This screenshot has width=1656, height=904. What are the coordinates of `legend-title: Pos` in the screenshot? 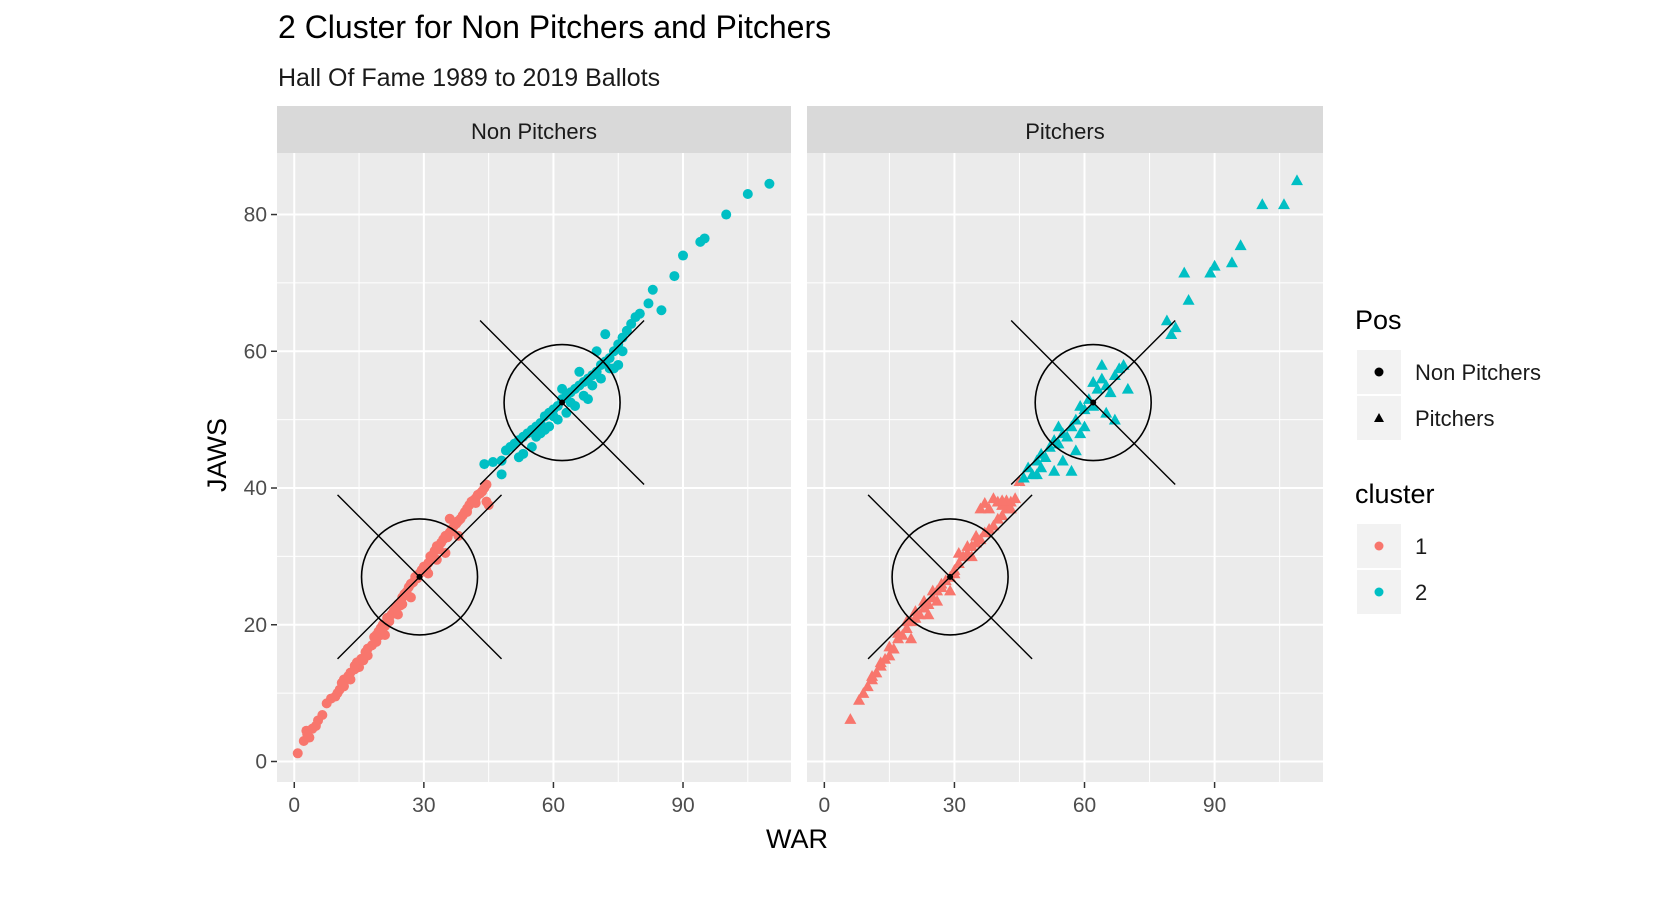 It's located at (1378, 320).